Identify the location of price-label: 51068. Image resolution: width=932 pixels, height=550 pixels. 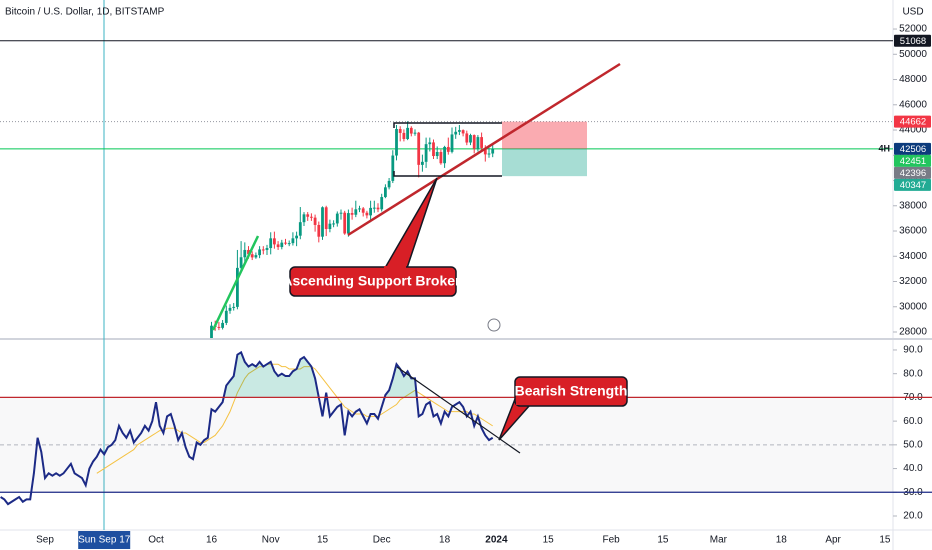
(913, 41).